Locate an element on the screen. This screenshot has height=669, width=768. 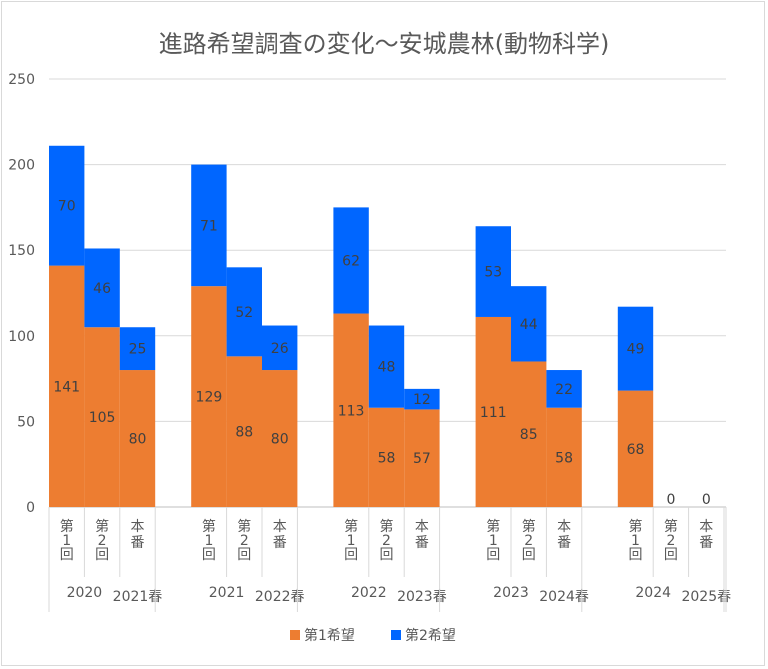
data-label-second-choice: 22 is located at coordinates (564, 390).